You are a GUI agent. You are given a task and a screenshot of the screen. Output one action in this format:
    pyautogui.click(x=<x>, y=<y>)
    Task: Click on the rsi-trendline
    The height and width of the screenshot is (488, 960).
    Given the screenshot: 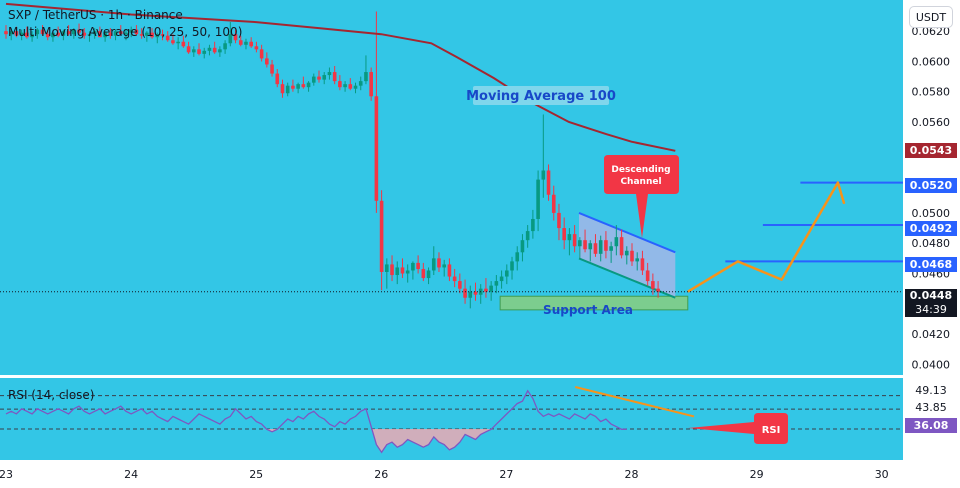 What is the action you would take?
    pyautogui.click(x=634, y=401)
    